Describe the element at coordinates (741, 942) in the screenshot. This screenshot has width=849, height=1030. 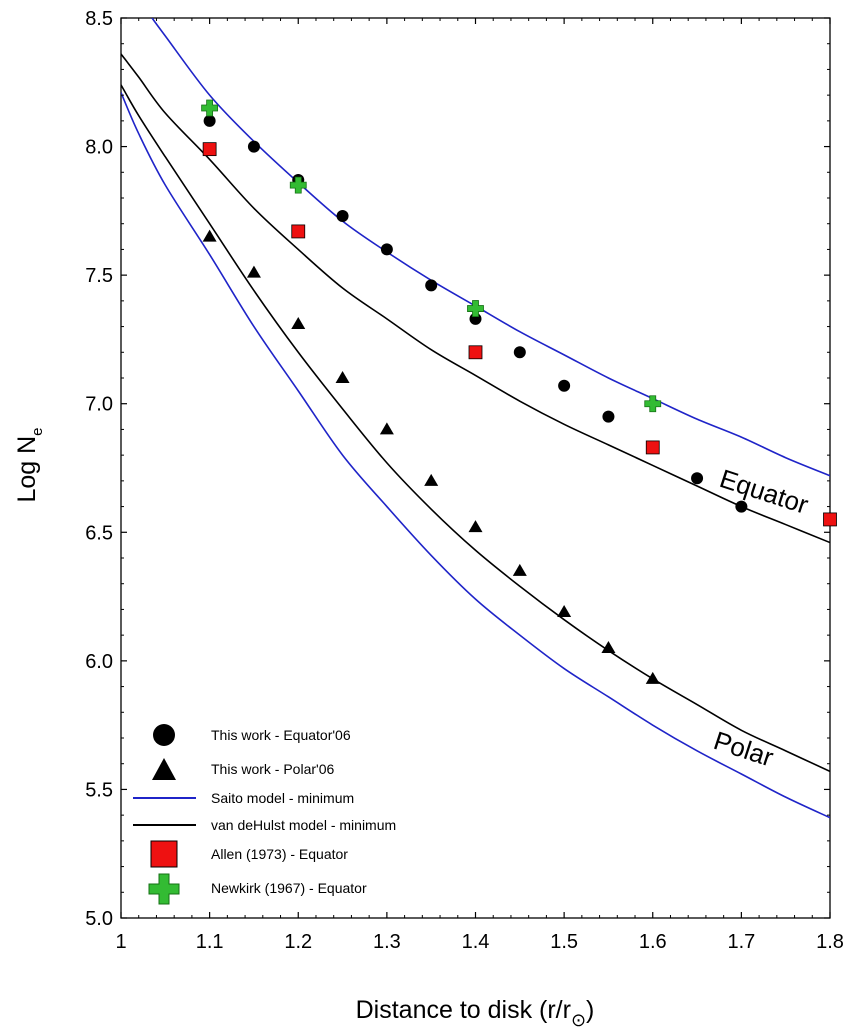
I see `x-tick-label: 1.7` at that location.